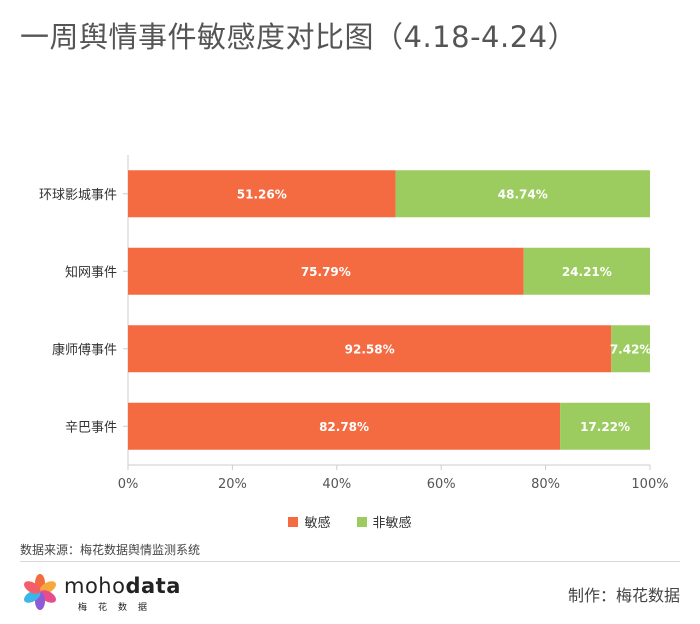 The width and height of the screenshot is (700, 624). What do you see at coordinates (336, 484) in the screenshot?
I see `x-tick-label: 40%` at bounding box center [336, 484].